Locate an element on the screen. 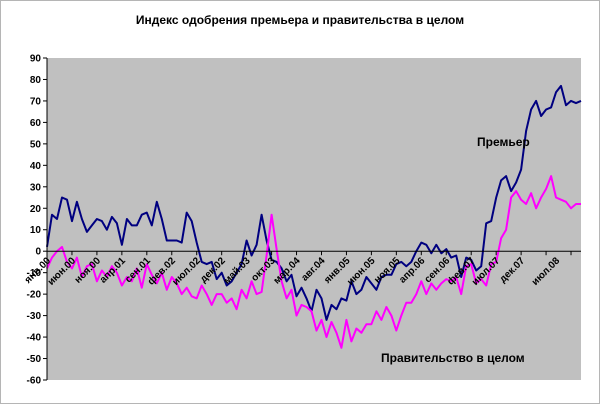 This screenshot has width=600, height=404. y-tick-label: 20 is located at coordinates (36, 209).